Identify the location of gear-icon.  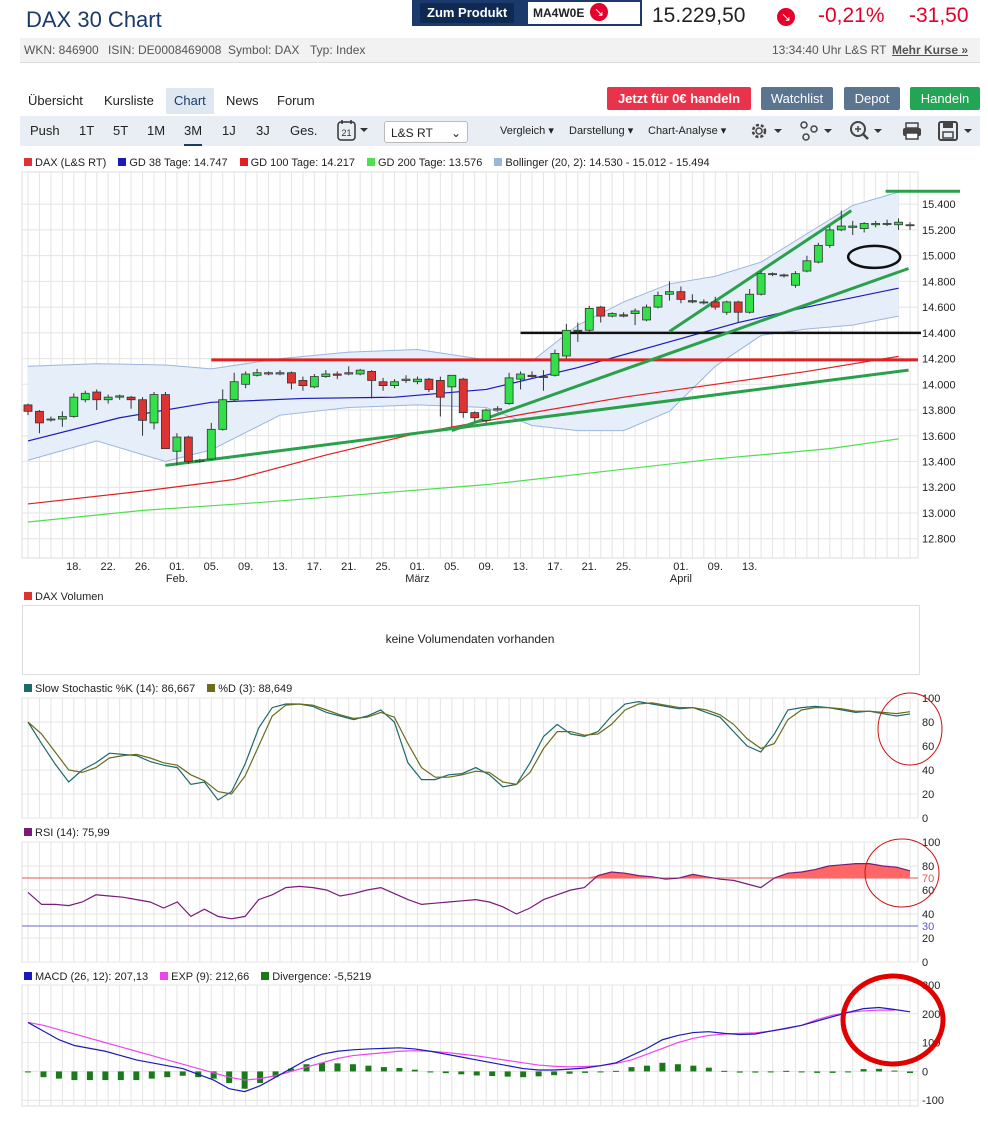
(768, 131).